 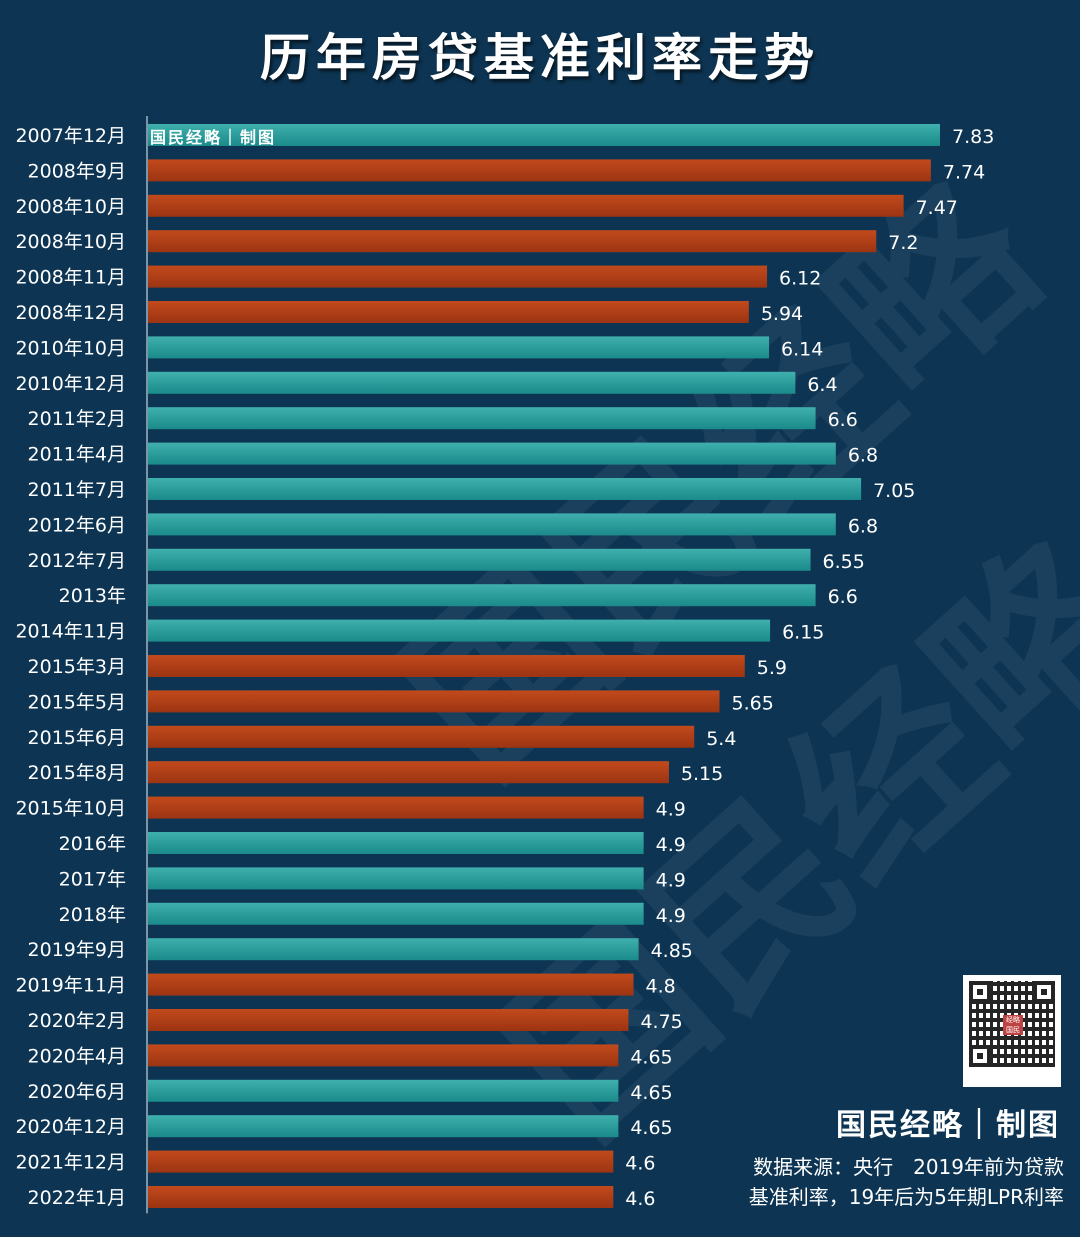 I want to click on value-label: 5.15, so click(x=702, y=774).